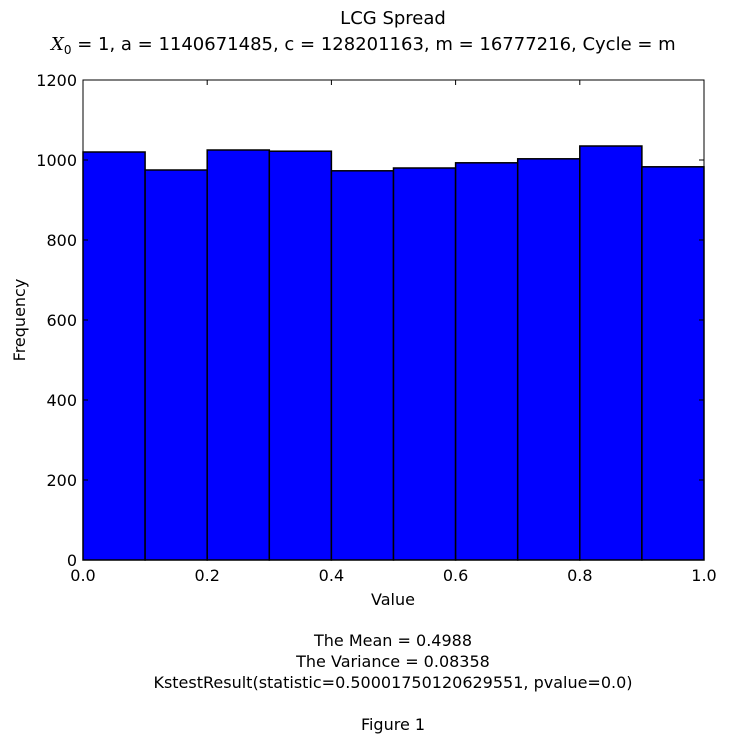 The image size is (754, 743). What do you see at coordinates (206, 575) in the screenshot?
I see `x-tick-label: 0.2` at bounding box center [206, 575].